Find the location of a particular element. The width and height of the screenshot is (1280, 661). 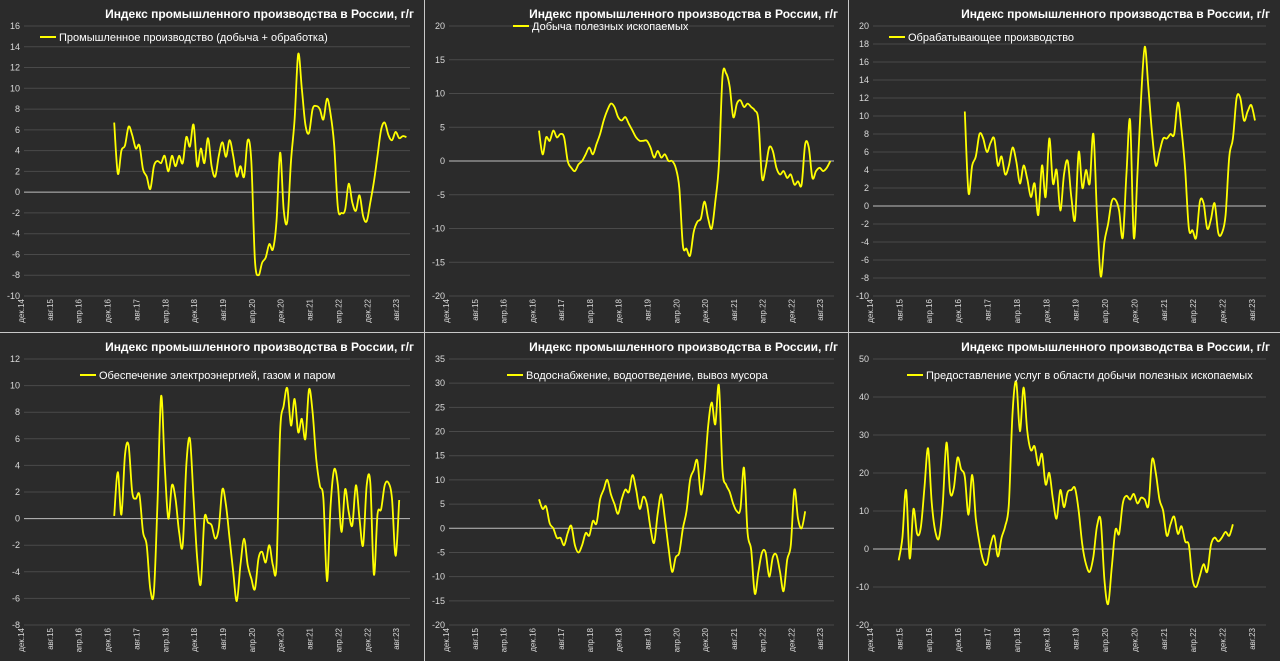

y-tick-label: -8 is located at coordinates (865, 278).